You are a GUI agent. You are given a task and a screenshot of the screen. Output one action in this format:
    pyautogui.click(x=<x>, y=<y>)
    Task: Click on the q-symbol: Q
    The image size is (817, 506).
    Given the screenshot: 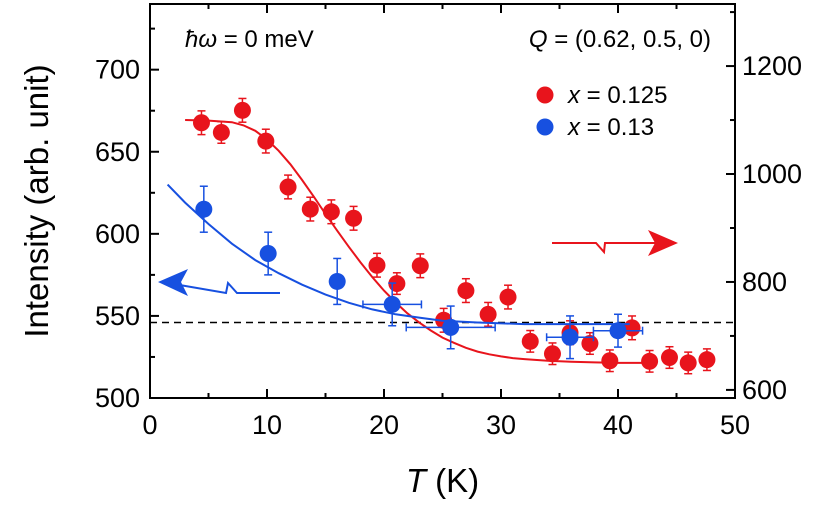 What is the action you would take?
    pyautogui.click(x=538, y=39)
    